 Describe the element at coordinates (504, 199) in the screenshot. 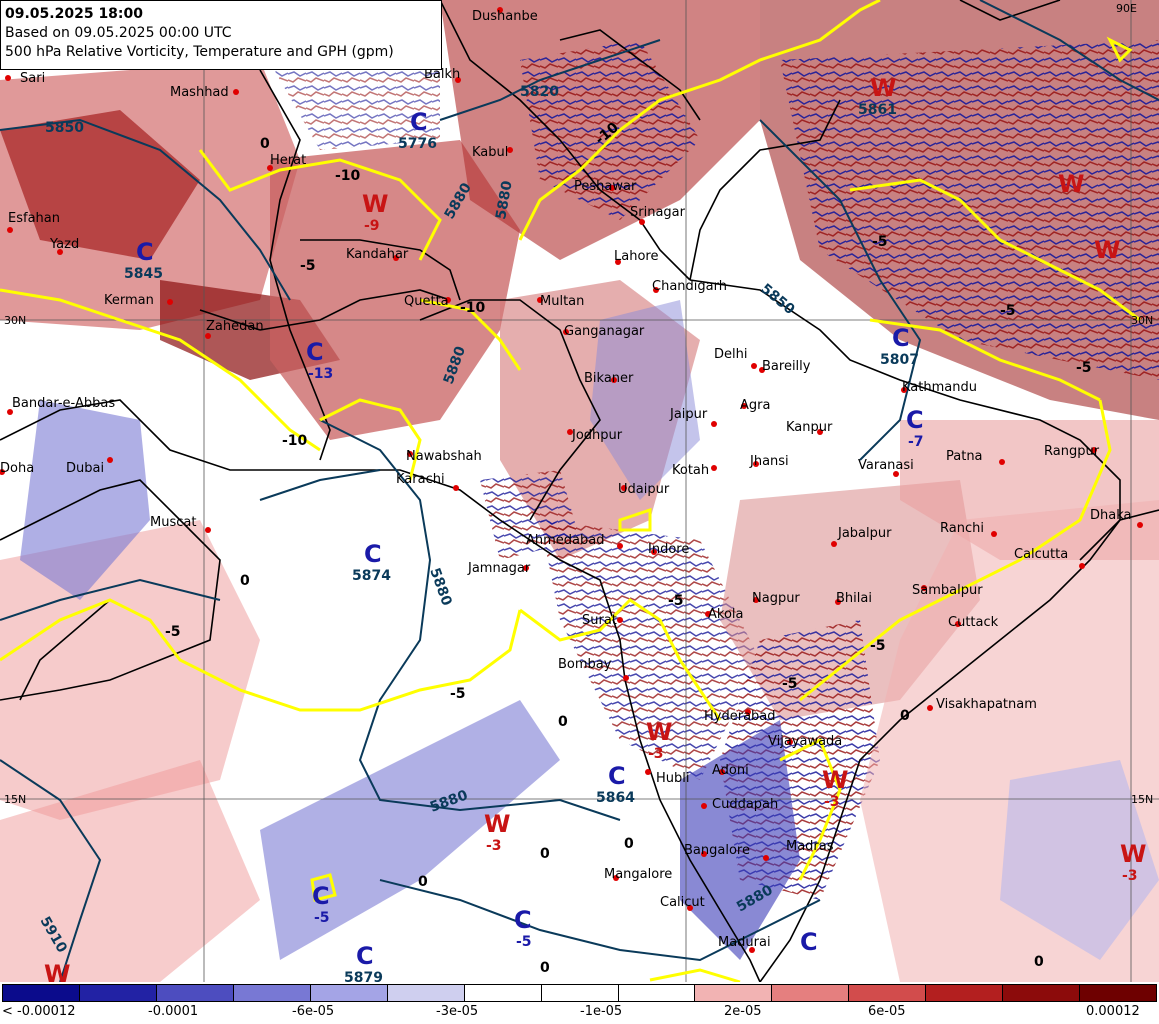

I see `gph-label: 5880` at that location.